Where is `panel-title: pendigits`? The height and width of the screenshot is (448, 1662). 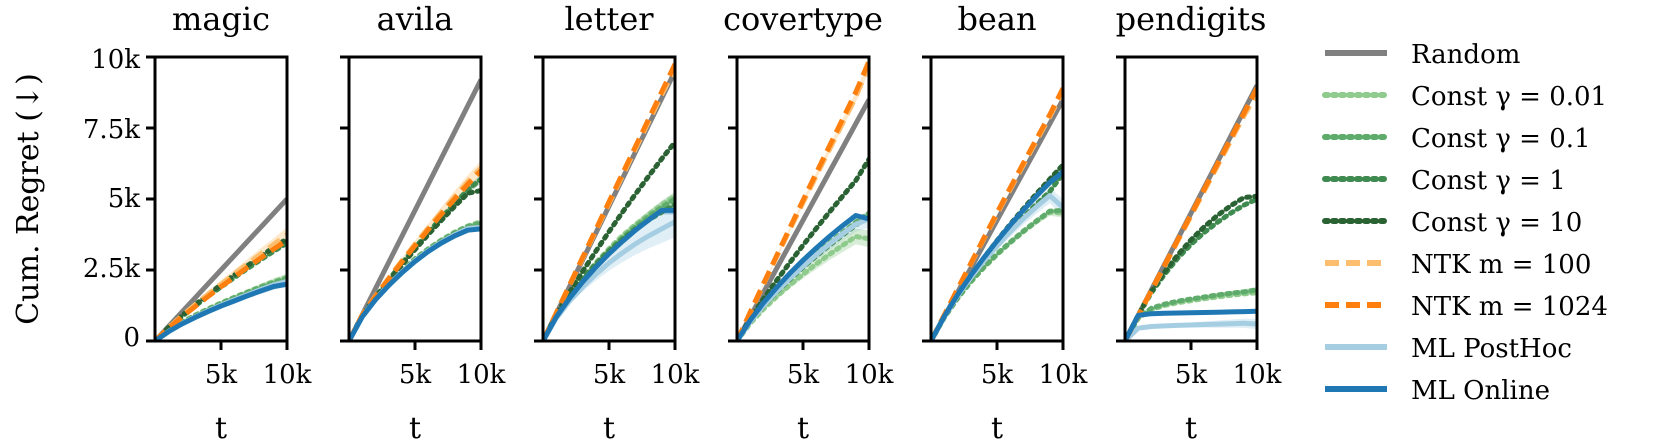
panel-title: pendigits is located at coordinates (1191, 19).